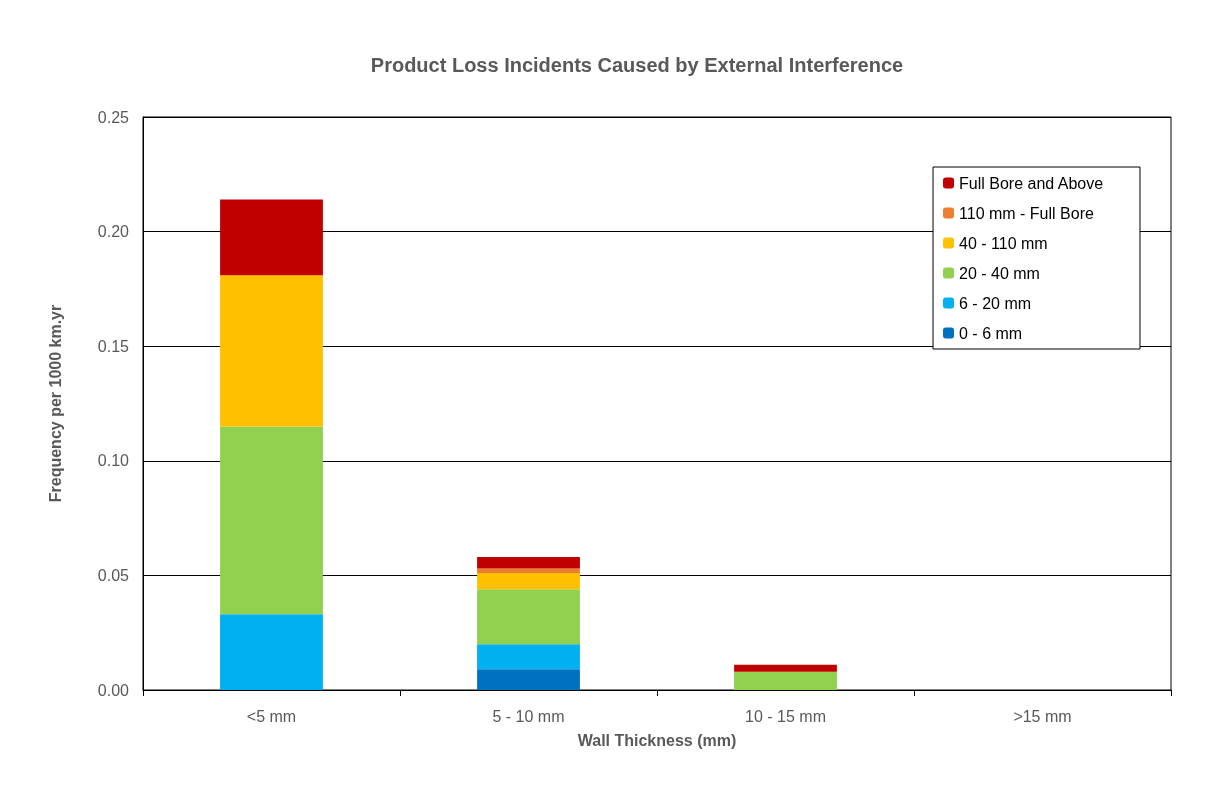 This screenshot has width=1222, height=801. What do you see at coordinates (995, 303) in the screenshot?
I see `legend-label: 6 - 20 mm` at bounding box center [995, 303].